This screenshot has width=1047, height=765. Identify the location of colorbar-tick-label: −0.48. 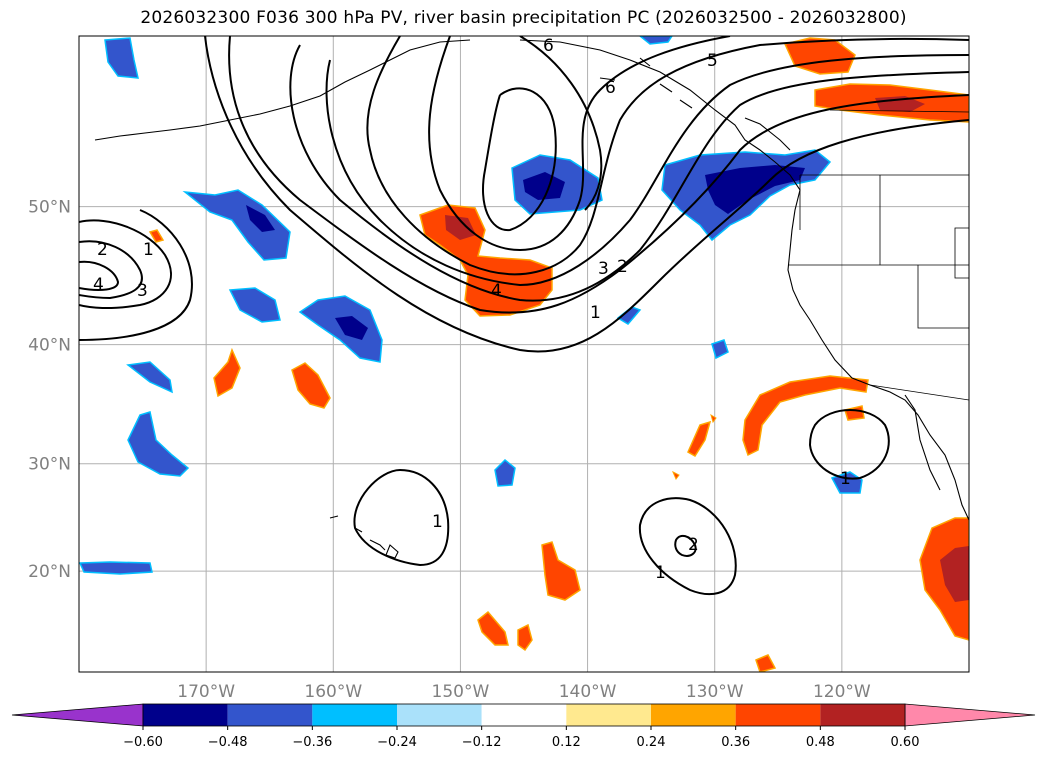
(228, 742).